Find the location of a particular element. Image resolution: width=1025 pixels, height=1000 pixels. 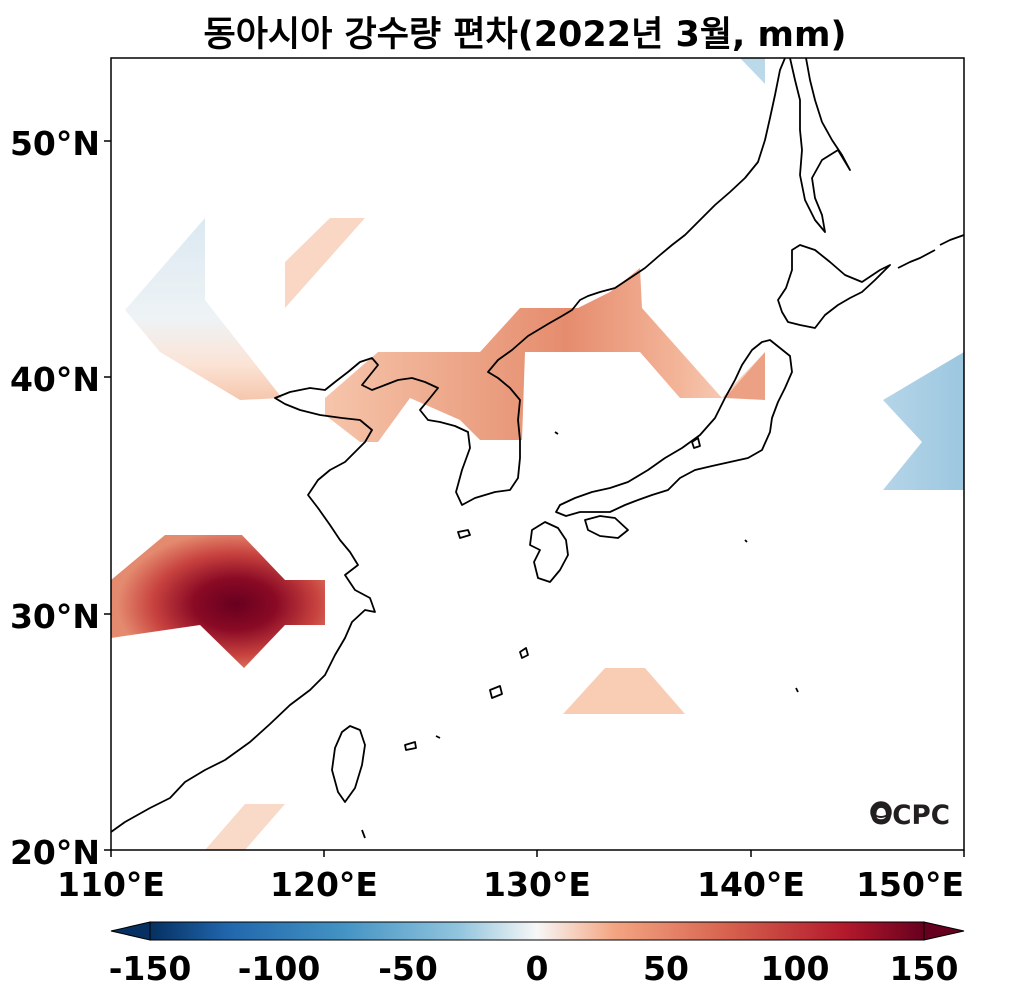

colorbar-tick-label: -100 is located at coordinates (279, 968).